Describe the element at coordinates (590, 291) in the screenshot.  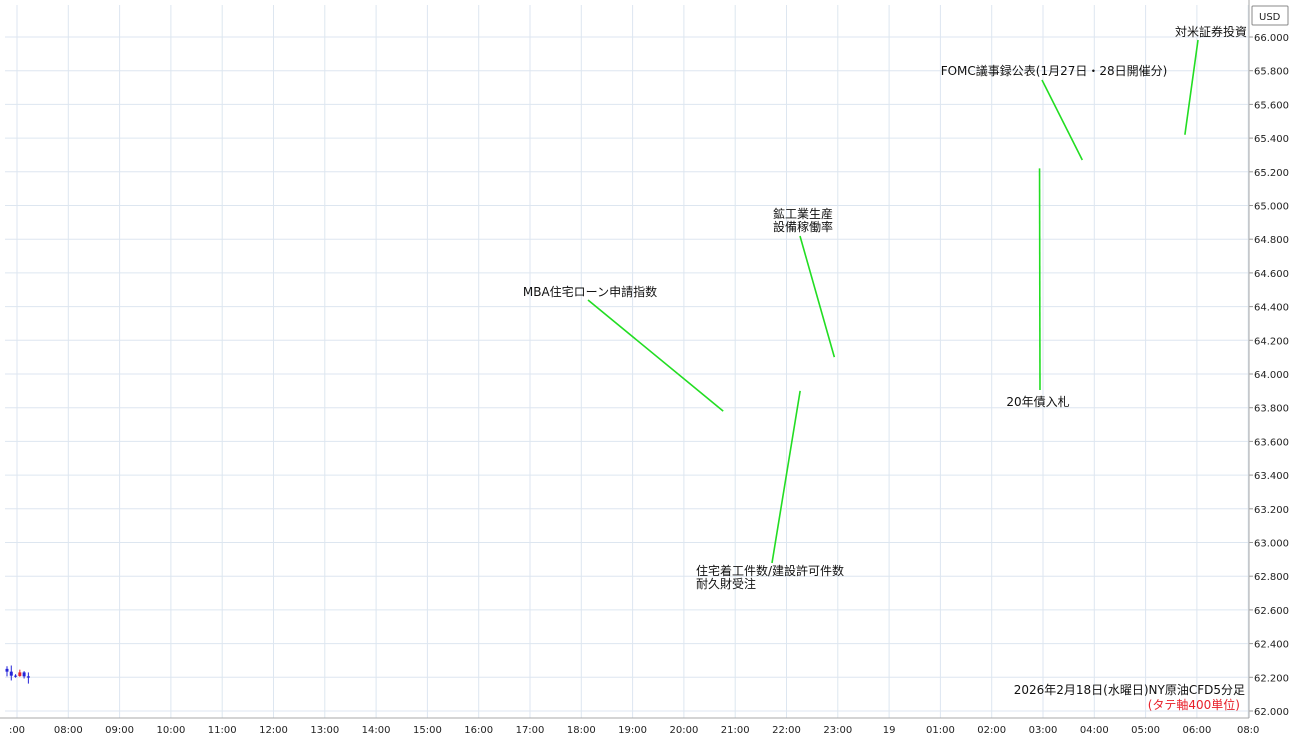
I see `annotation-label: MBA住宅ローン申請指数` at that location.